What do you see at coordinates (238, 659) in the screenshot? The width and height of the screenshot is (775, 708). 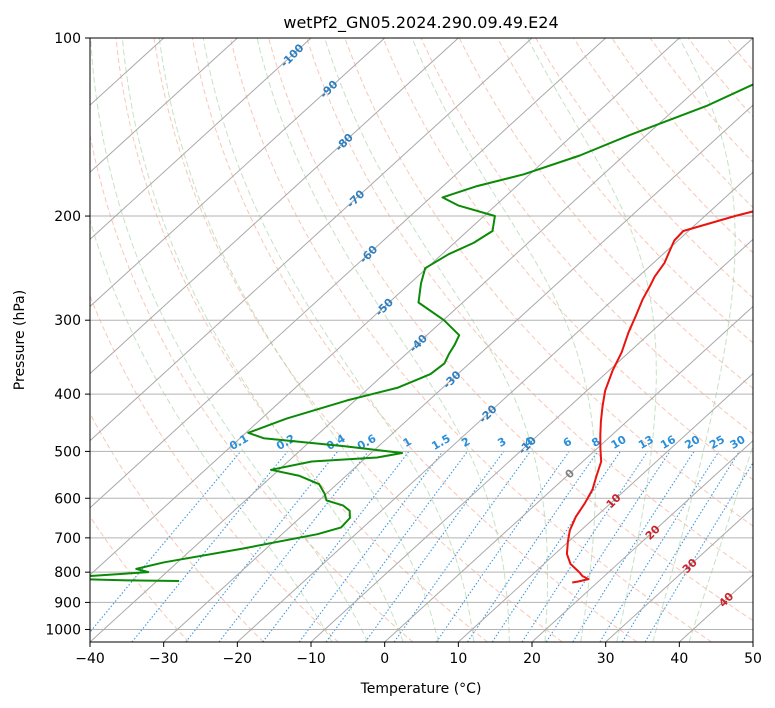 I see `x-tick-label: −20` at bounding box center [238, 659].